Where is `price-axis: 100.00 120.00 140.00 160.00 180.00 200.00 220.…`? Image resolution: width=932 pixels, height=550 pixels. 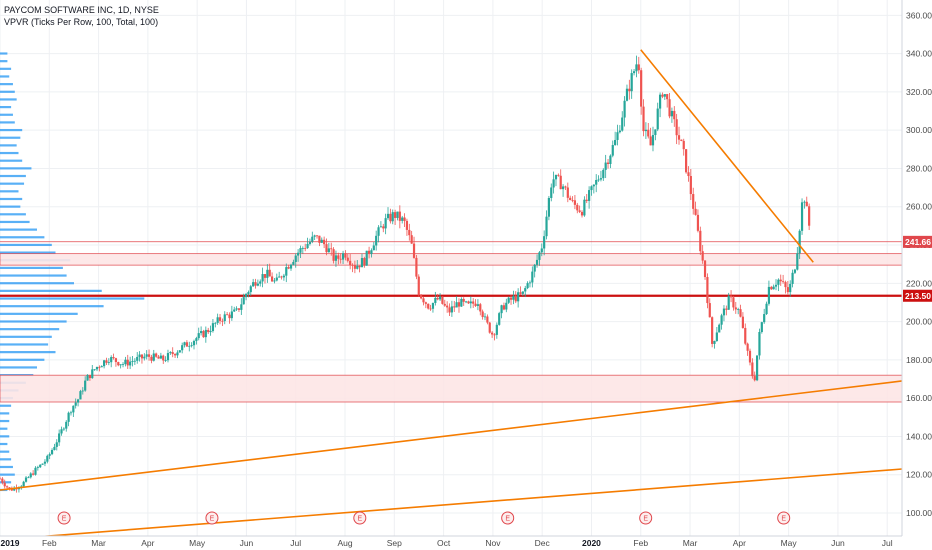
price-axis: 100.00 120.00 140.00 160.00 180.00 200.00 220.… is located at coordinates (919, 264).